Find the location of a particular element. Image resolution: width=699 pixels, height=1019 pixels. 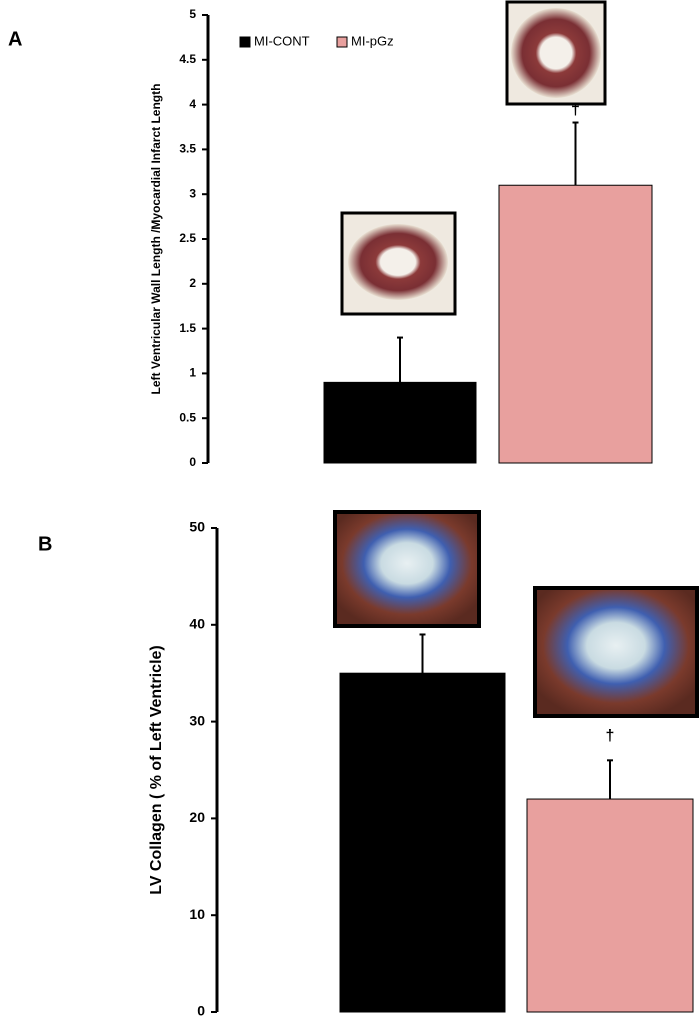

y-tick-label: 2 is located at coordinates (192, 283).